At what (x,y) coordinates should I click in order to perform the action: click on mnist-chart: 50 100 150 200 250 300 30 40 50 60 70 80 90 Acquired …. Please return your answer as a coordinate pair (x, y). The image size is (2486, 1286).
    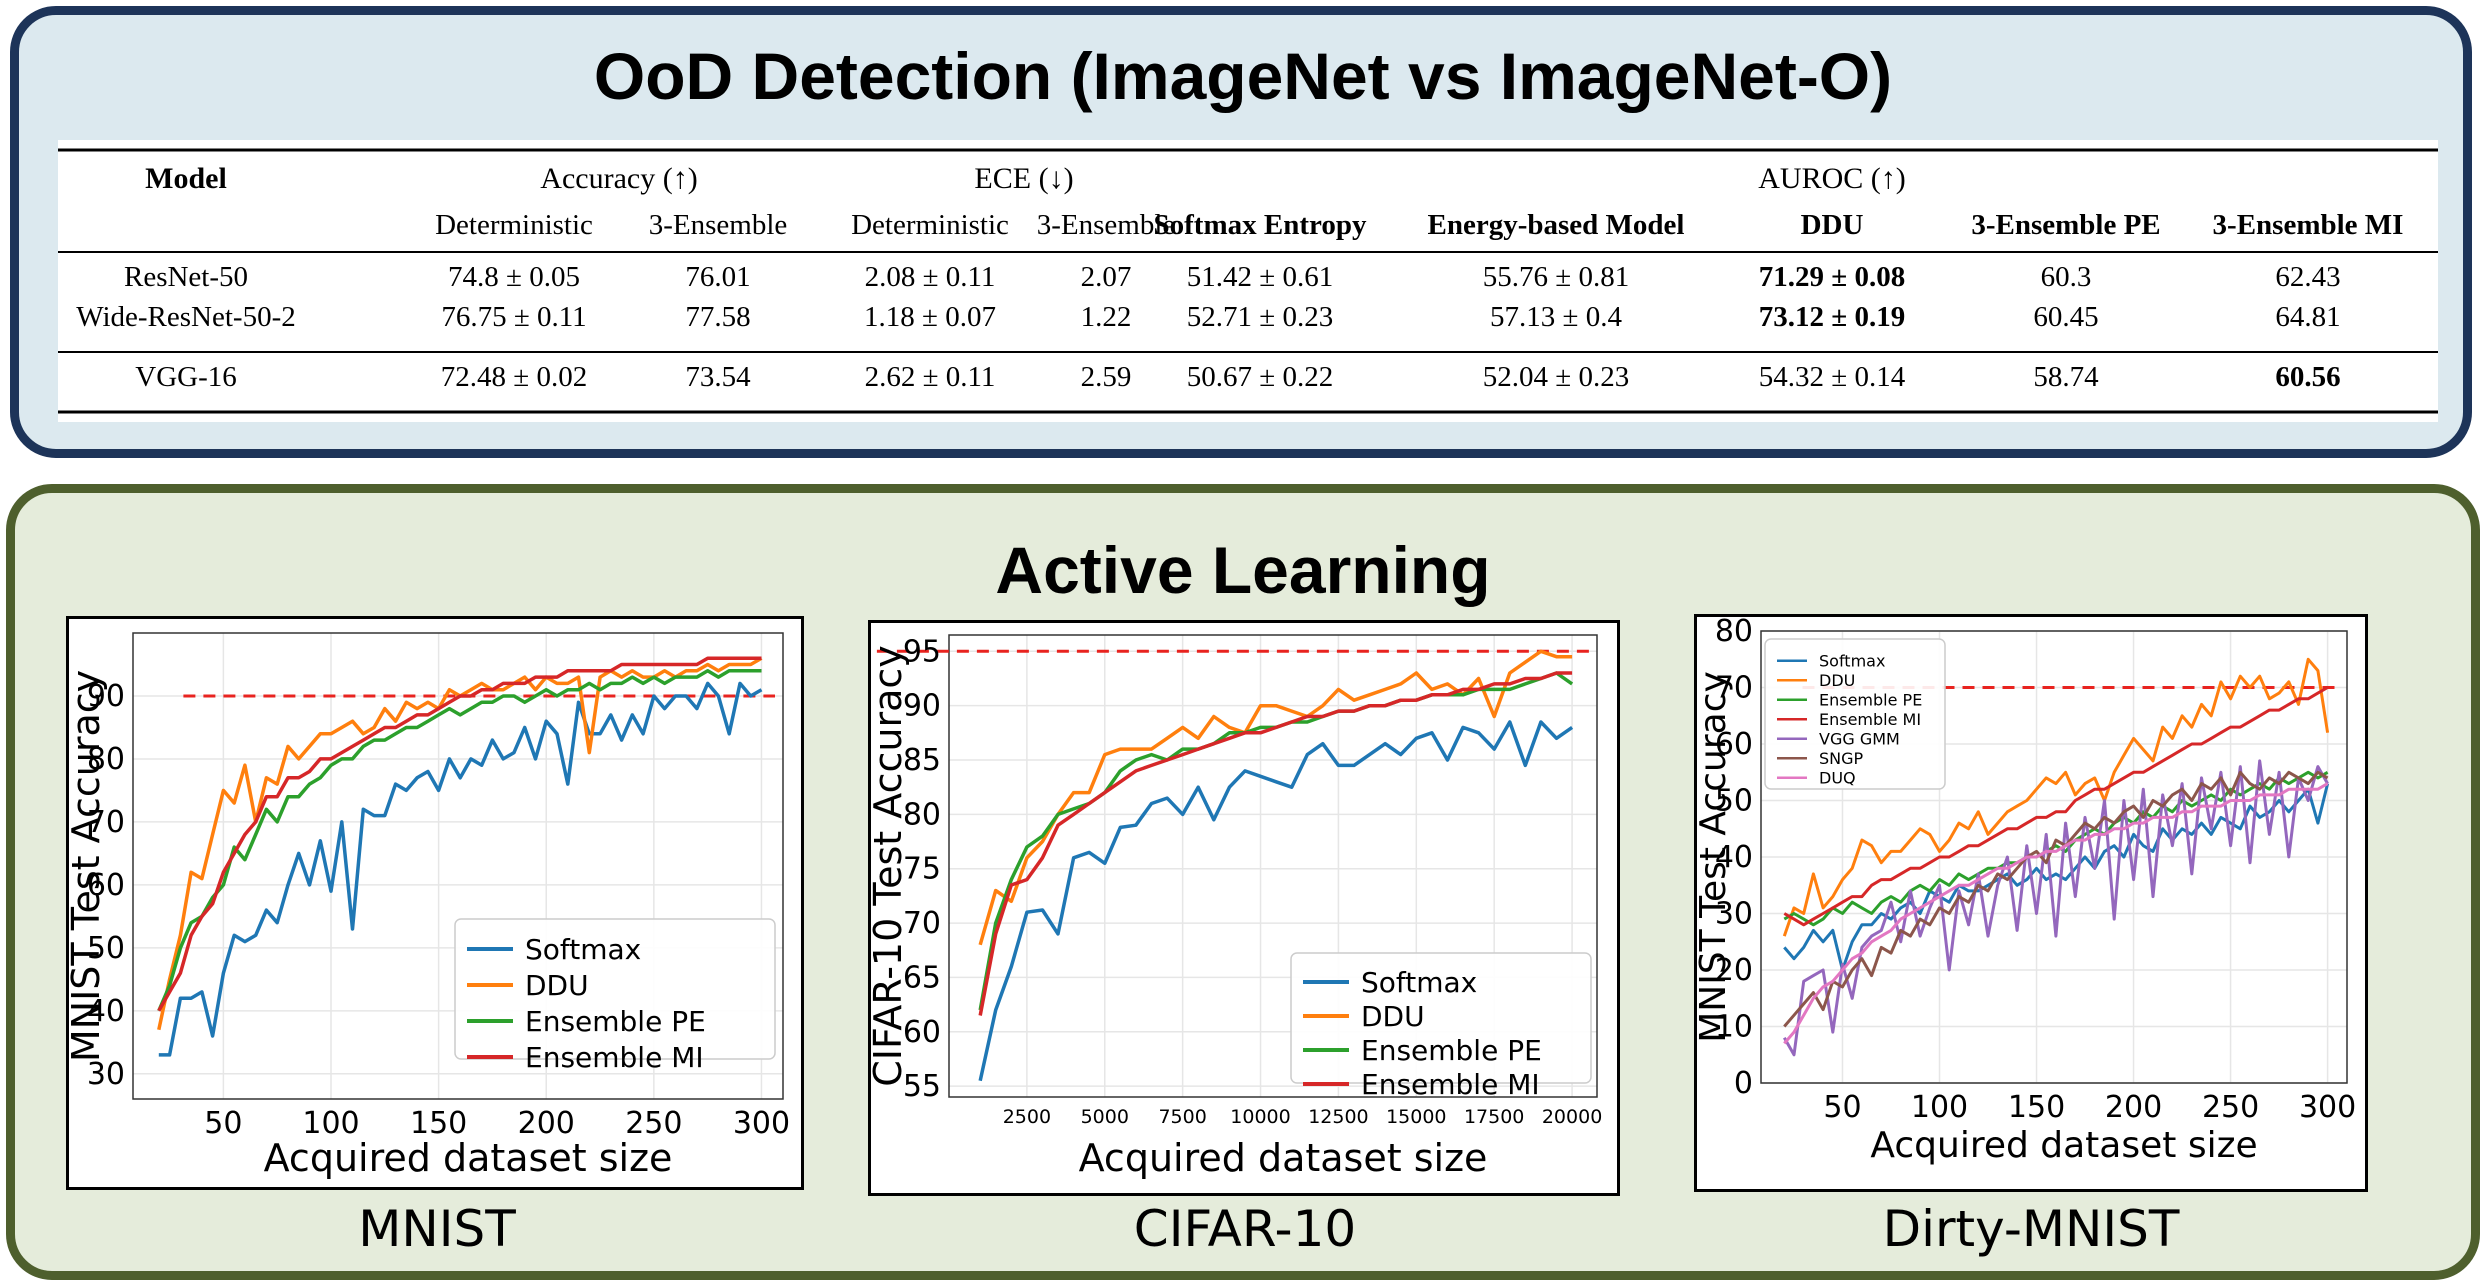
    Looking at the image, I should click on (434, 903).